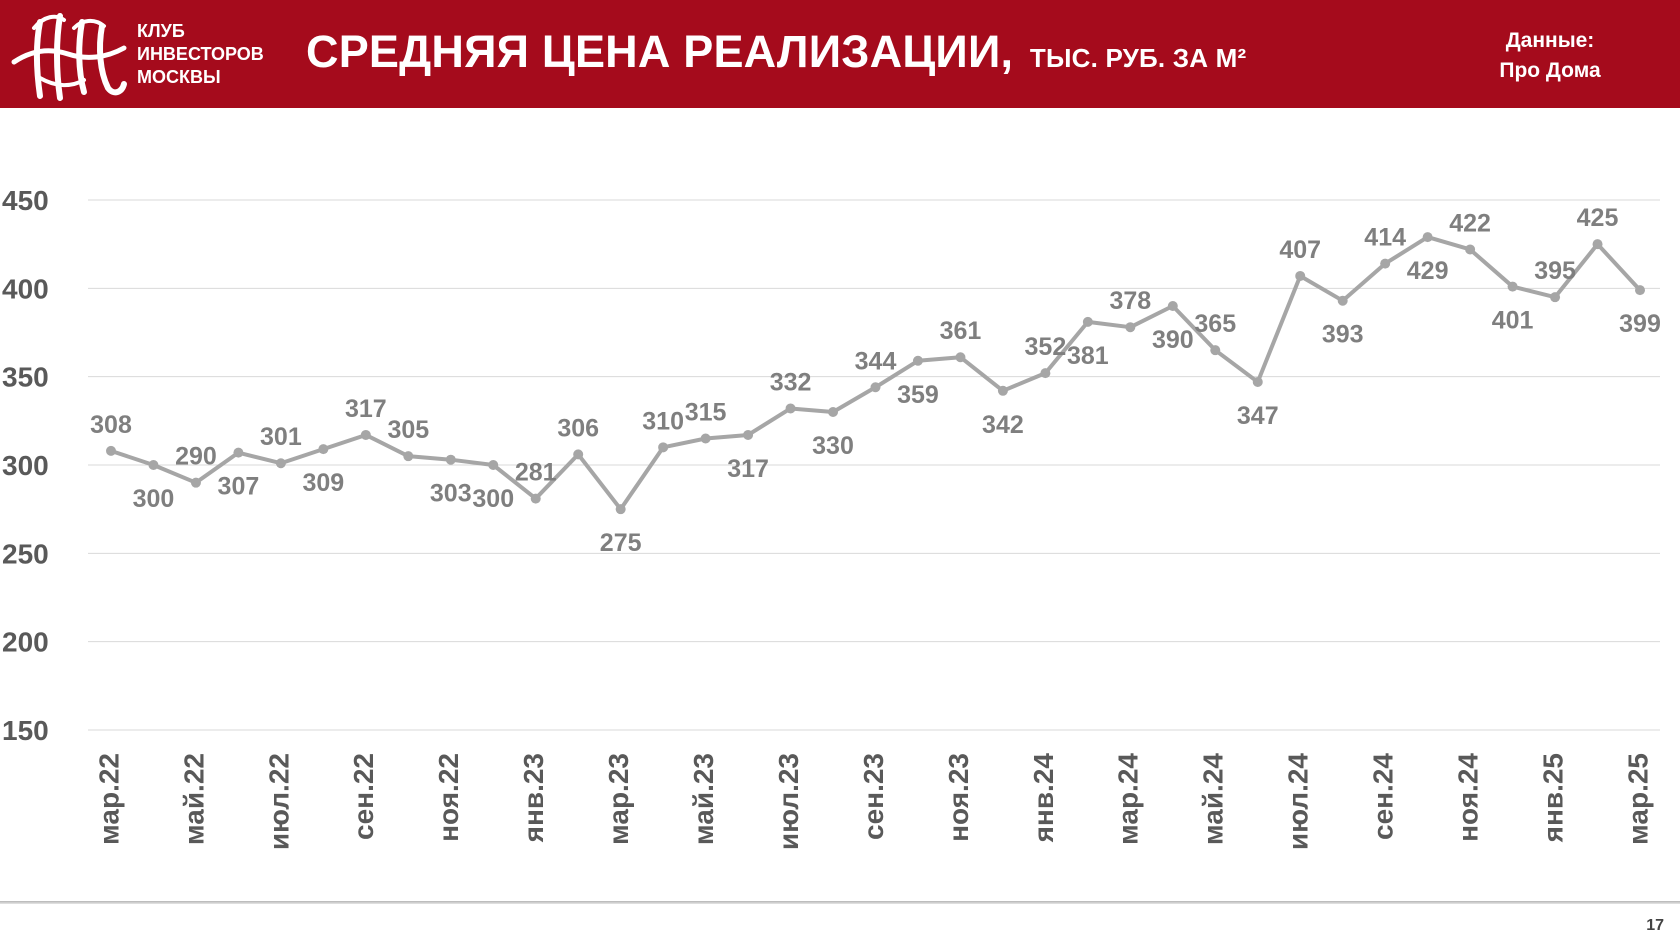 The height and width of the screenshot is (945, 1680). What do you see at coordinates (791, 382) in the screenshot?
I see `data-label: 332` at bounding box center [791, 382].